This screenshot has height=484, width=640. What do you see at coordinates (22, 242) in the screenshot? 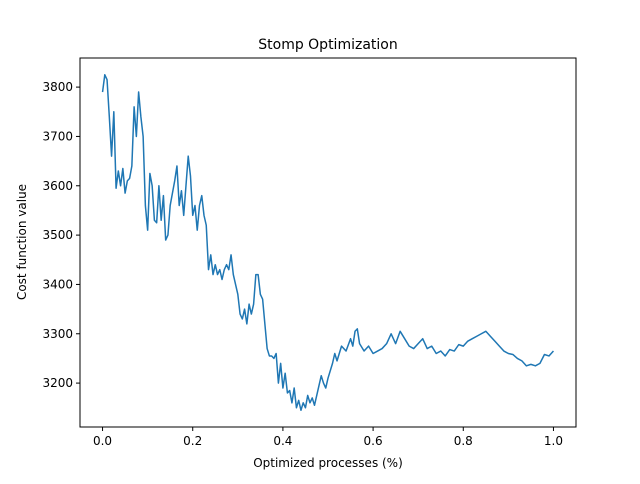
I see `y-axis-label: Cost function value` at bounding box center [22, 242].